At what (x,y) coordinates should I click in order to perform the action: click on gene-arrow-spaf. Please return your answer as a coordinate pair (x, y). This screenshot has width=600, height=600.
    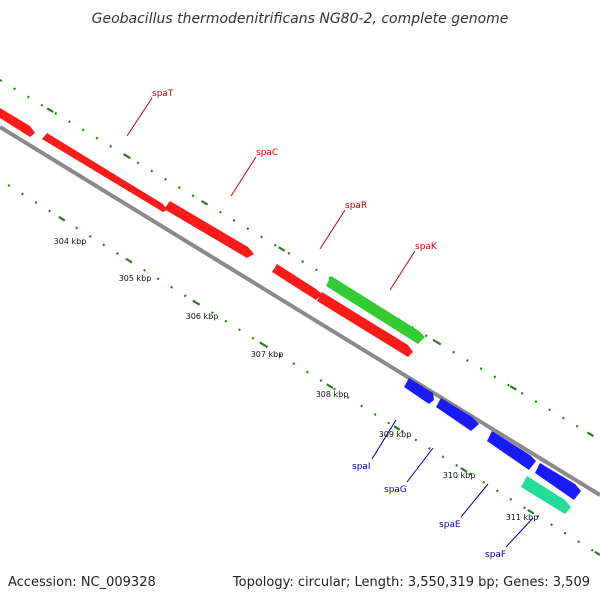
    Looking at the image, I should click on (546, 495).